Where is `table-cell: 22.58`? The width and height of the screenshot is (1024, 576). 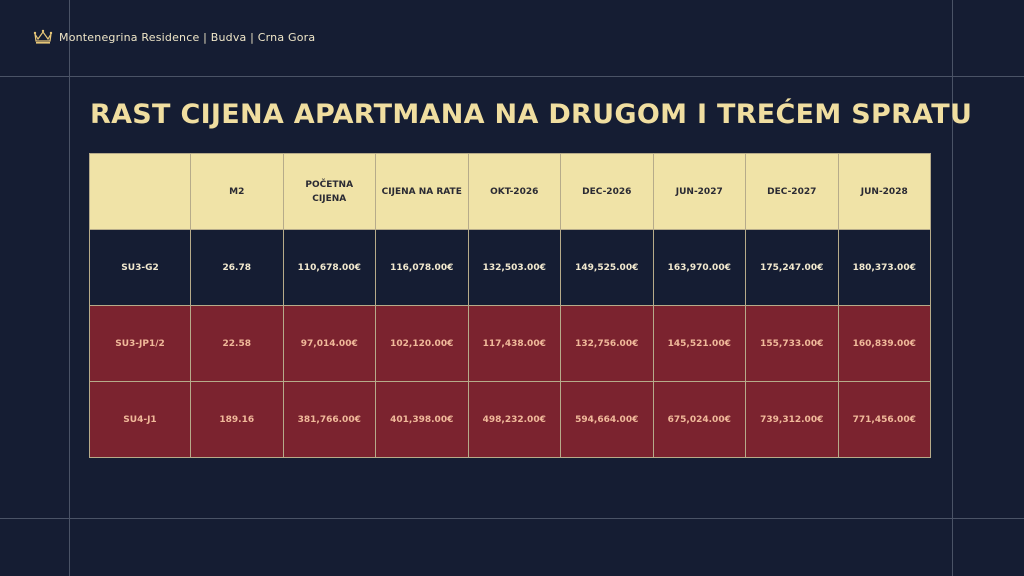
table-cell: 22.58 is located at coordinates (237, 343).